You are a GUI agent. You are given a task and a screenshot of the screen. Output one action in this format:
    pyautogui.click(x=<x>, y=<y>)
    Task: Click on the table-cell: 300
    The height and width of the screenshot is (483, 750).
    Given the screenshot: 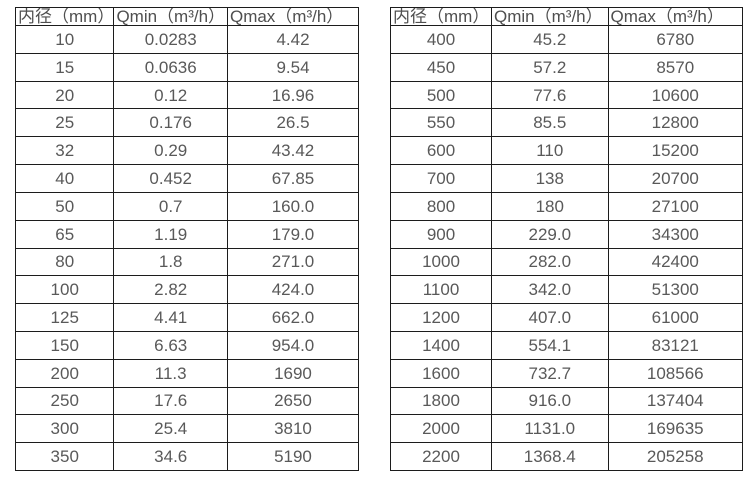 What is the action you would take?
    pyautogui.click(x=64, y=429)
    